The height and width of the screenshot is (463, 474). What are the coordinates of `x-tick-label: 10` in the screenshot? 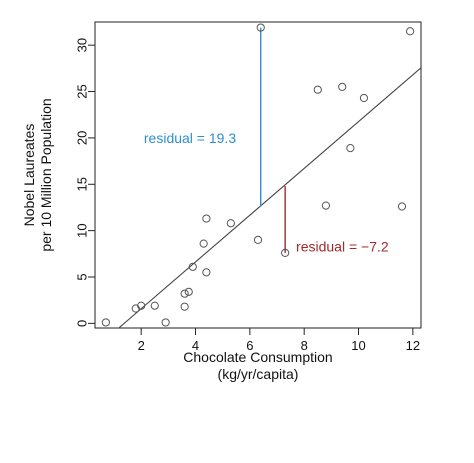 It's located at (358, 345).